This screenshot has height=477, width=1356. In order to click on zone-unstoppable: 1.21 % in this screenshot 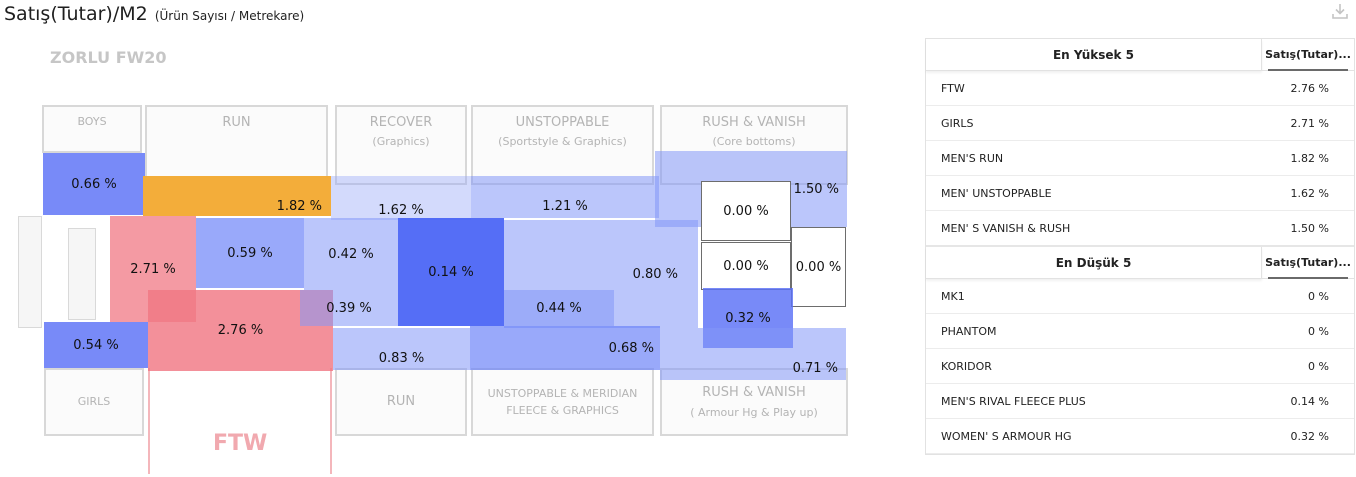, I will do `click(565, 197)`.